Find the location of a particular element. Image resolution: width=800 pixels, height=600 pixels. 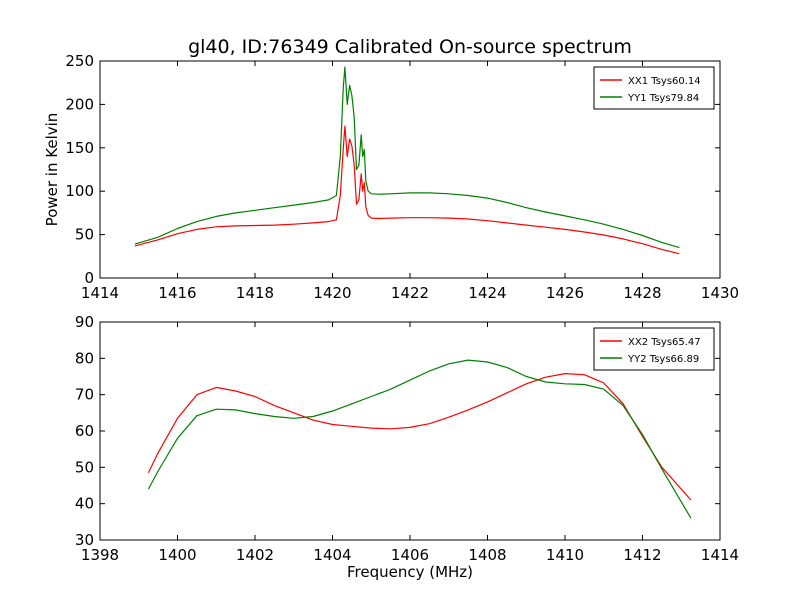

y-tick-label: 200 is located at coordinates (79, 104).